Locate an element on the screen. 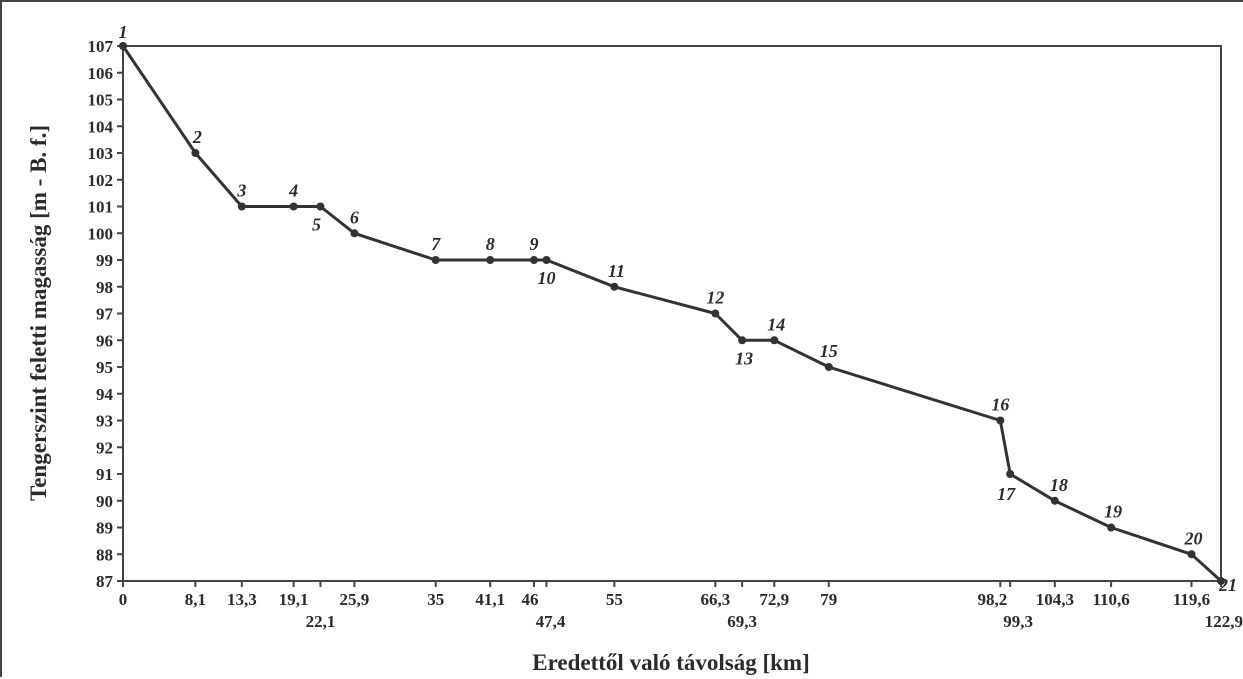 Image resolution: width=1243 pixels, height=679 pixels. y-tick-label: 88 is located at coordinates (104, 554).